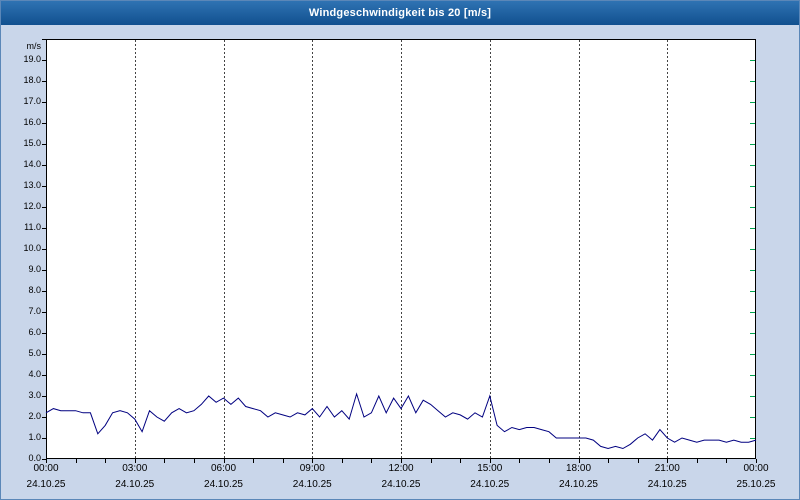  What do you see at coordinates (34, 374) in the screenshot?
I see `y-axis-label: 4.0` at bounding box center [34, 374].